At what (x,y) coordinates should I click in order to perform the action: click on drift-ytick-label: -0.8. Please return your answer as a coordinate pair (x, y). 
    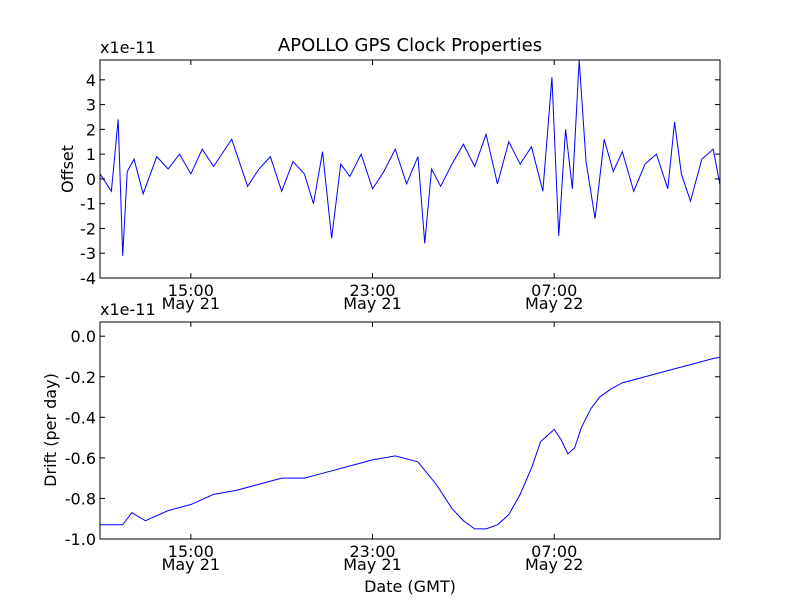
    Looking at the image, I should click on (80, 498).